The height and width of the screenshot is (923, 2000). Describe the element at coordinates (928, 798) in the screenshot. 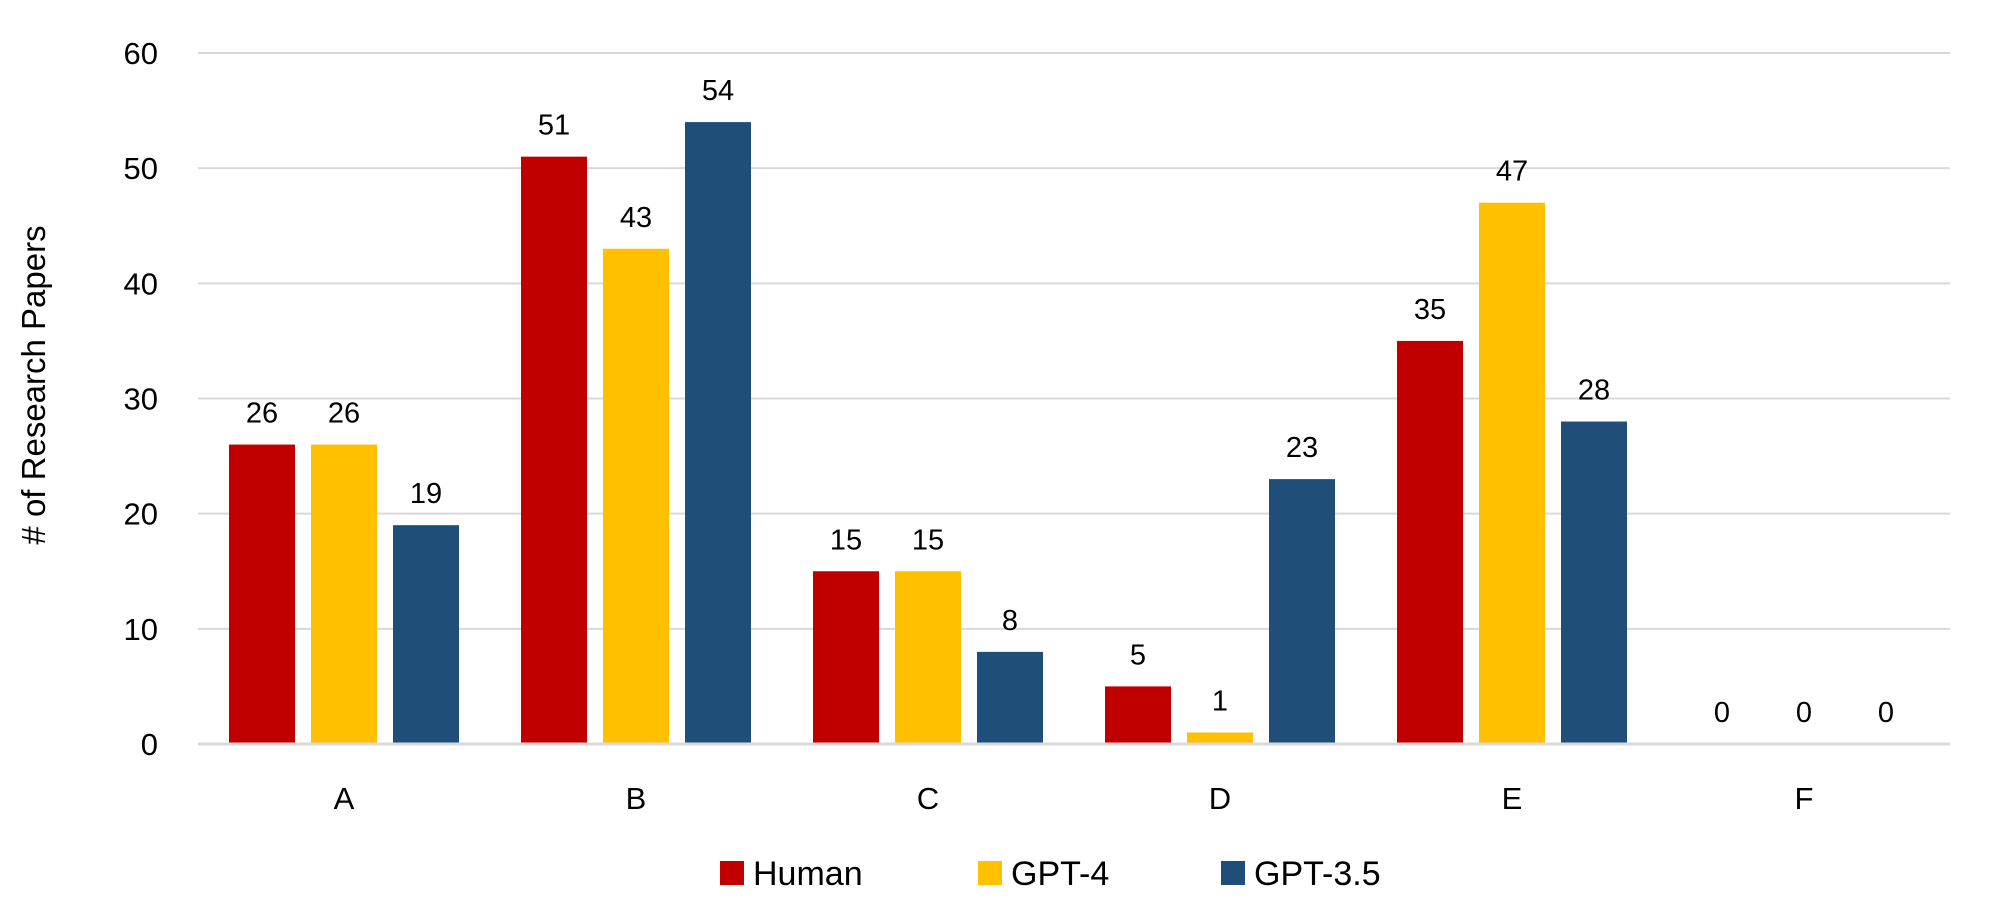

I see `x-tick-label: C` at that location.